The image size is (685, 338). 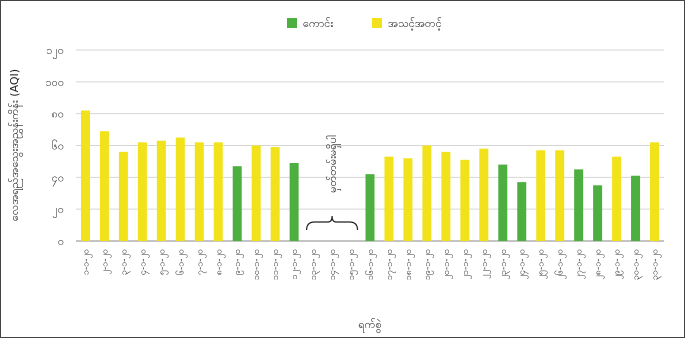 I want to click on y-tick-label: ၄၀, so click(x=58, y=178).